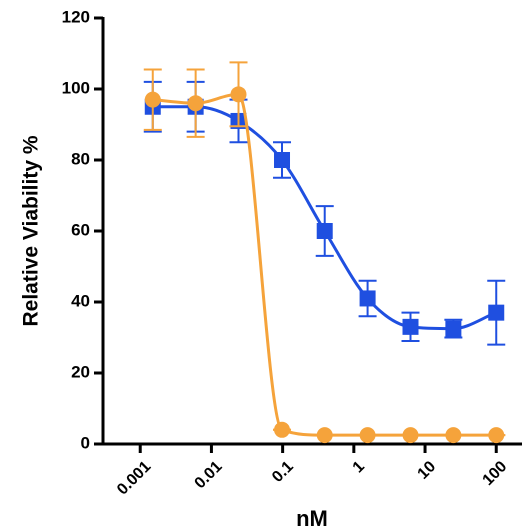 The height and width of the screenshot is (532, 522). Describe the element at coordinates (427, 470) in the screenshot. I see `x-tick-label: 10` at that location.